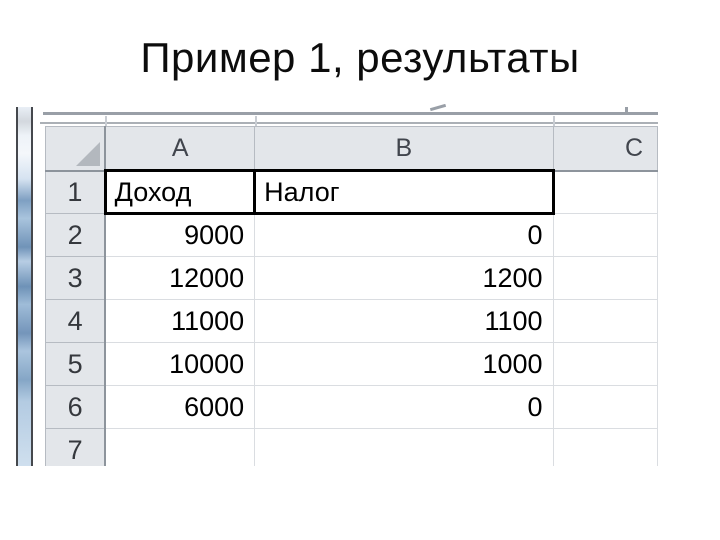 The width and height of the screenshot is (720, 540). Describe the element at coordinates (76, 192) in the screenshot. I see `row-header-1: 1` at that location.